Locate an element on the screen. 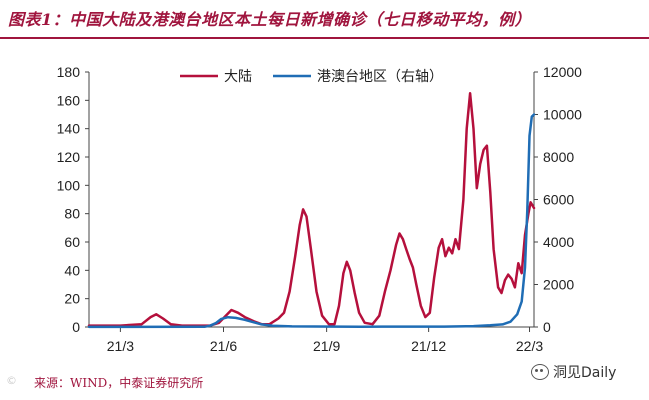 This screenshot has height=400, width=649. legend-label-hmt: 港澳台地区（右轴） is located at coordinates (380, 77).